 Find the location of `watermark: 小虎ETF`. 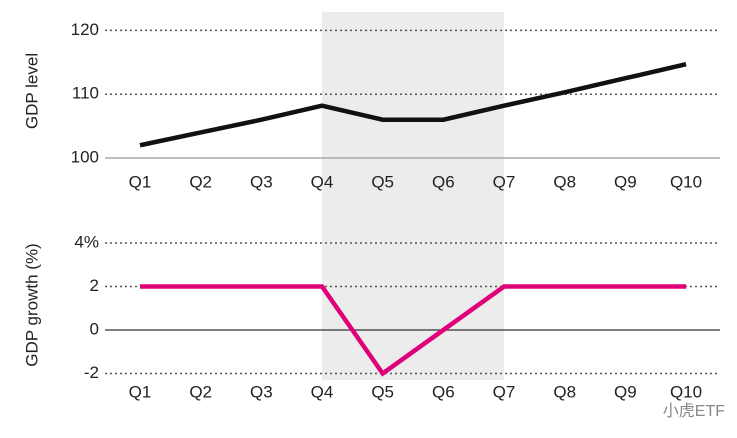

watermark: 小虎ETF is located at coordinates (694, 411).